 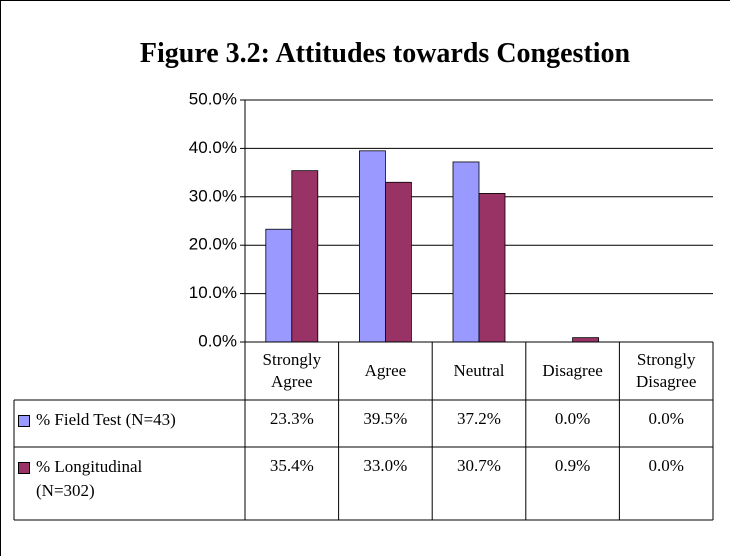 What do you see at coordinates (213, 98) in the screenshot?
I see `y-tick-label: 50.0%` at bounding box center [213, 98].